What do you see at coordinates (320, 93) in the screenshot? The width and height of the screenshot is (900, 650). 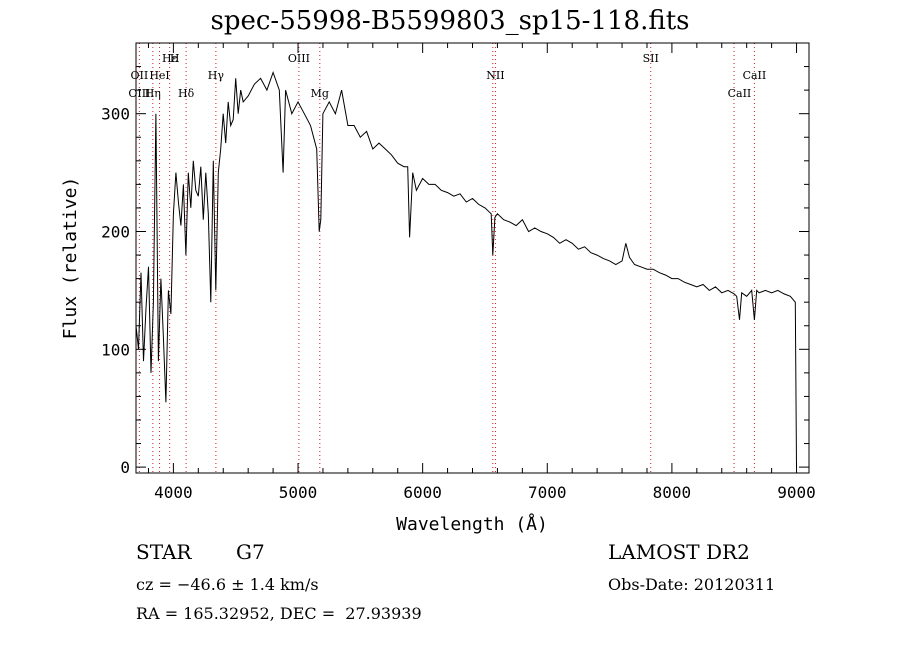 I see `line-annotation: Mg` at bounding box center [320, 93].